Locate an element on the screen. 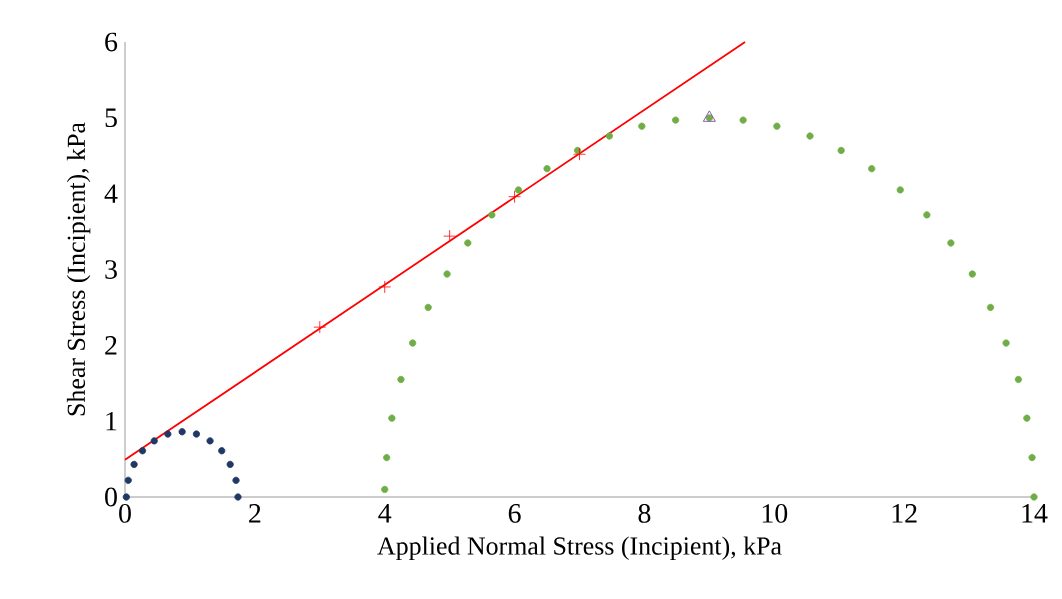 Image resolution: width=1062 pixels, height=599 pixels. x-tick-label: 0 is located at coordinates (125, 513).